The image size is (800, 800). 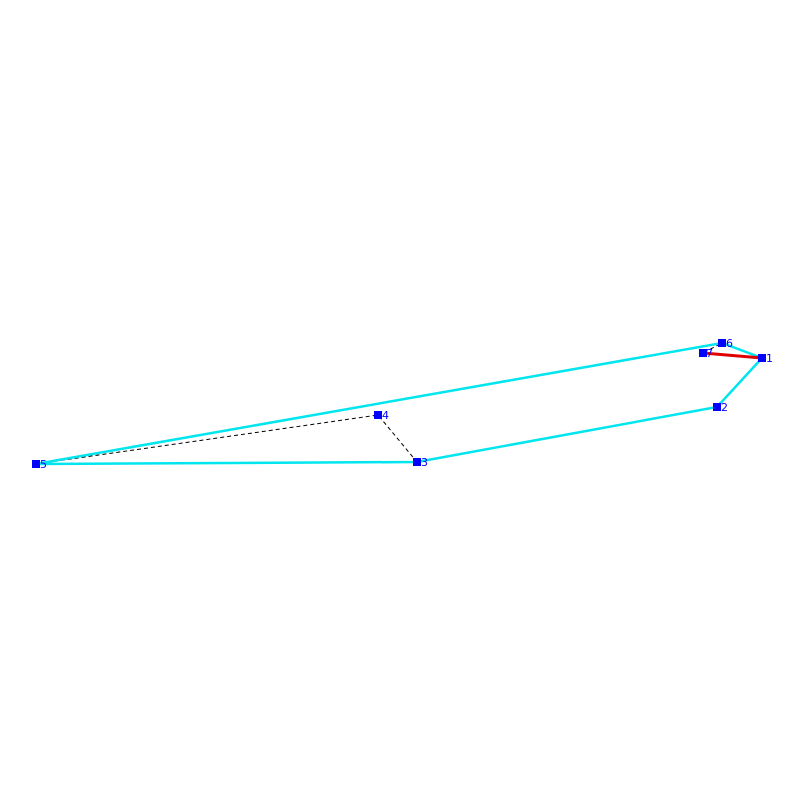 What do you see at coordinates (732, 355) in the screenshot?
I see `highlight-edge` at bounding box center [732, 355].